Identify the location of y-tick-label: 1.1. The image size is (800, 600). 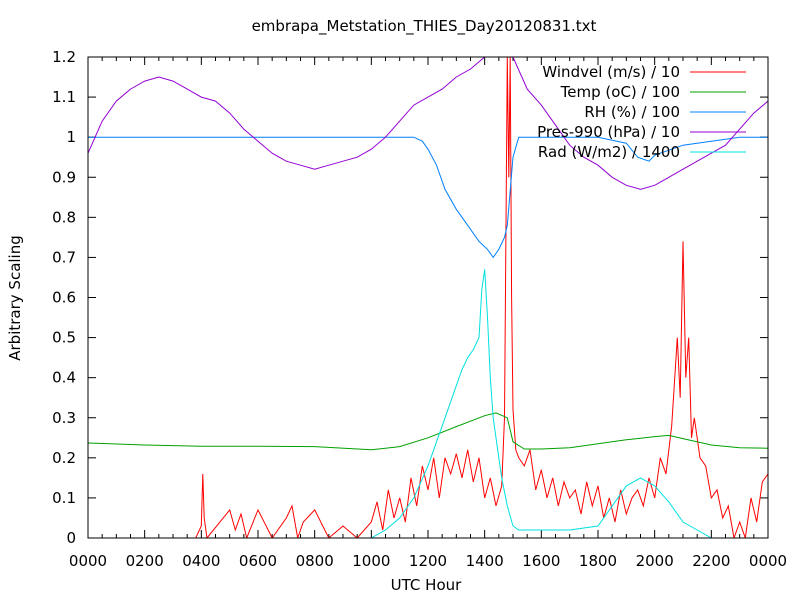
(64, 97).